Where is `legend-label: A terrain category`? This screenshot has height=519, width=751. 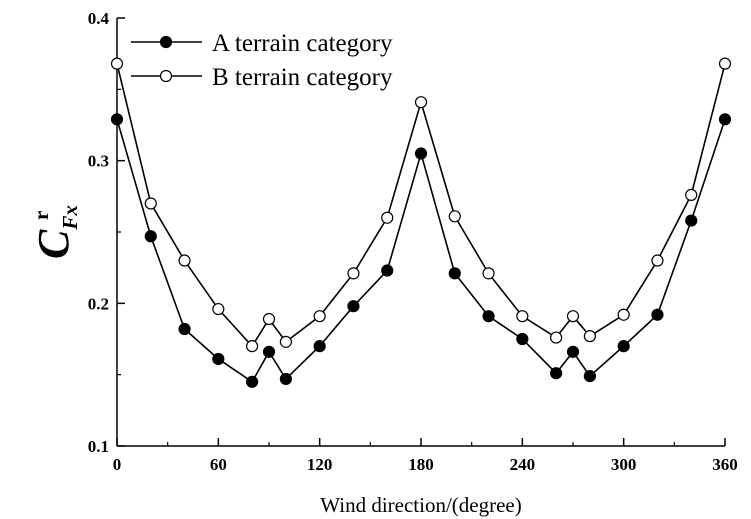 legend-label: A terrain category is located at coordinates (302, 43).